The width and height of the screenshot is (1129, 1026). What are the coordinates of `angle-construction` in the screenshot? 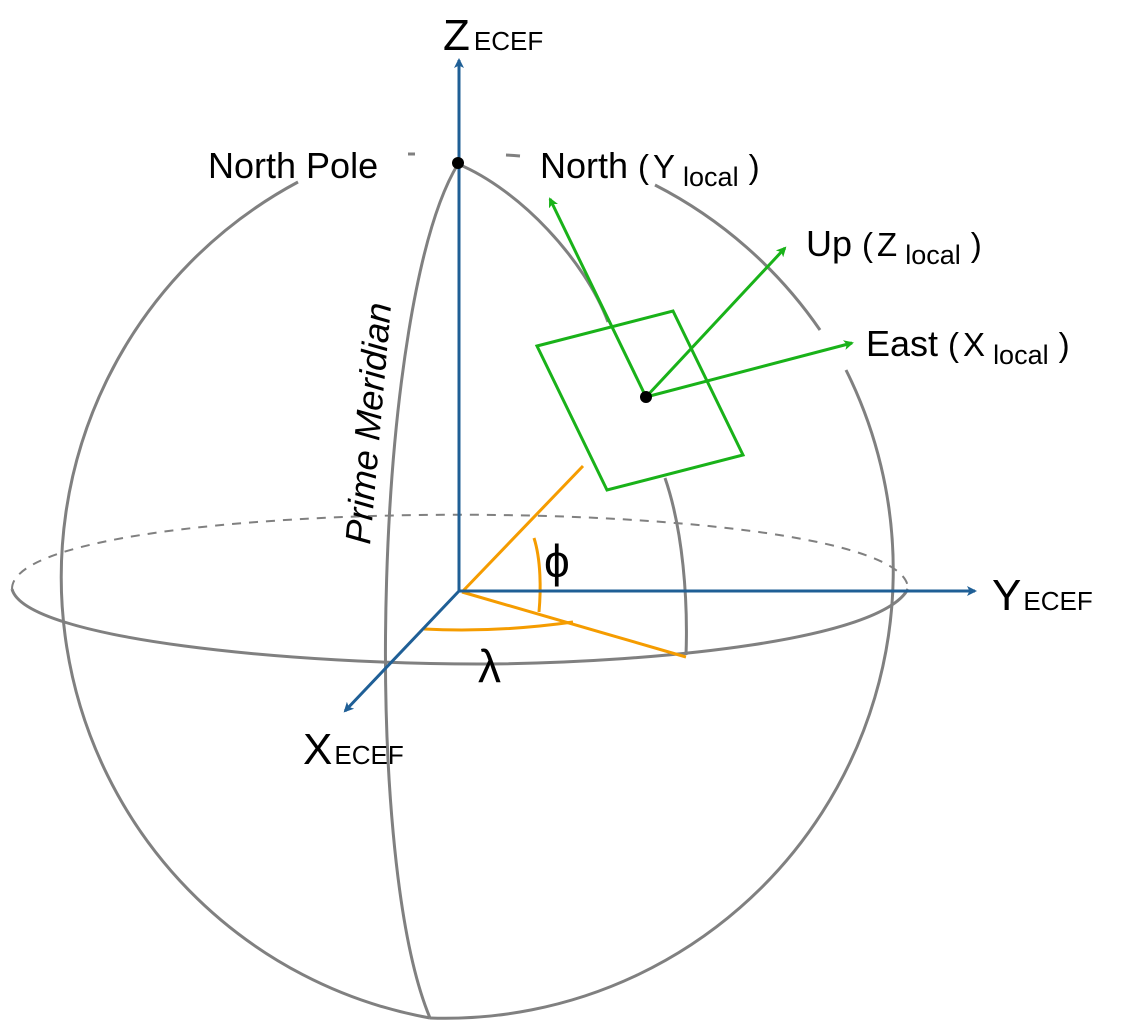 It's located at (555, 561).